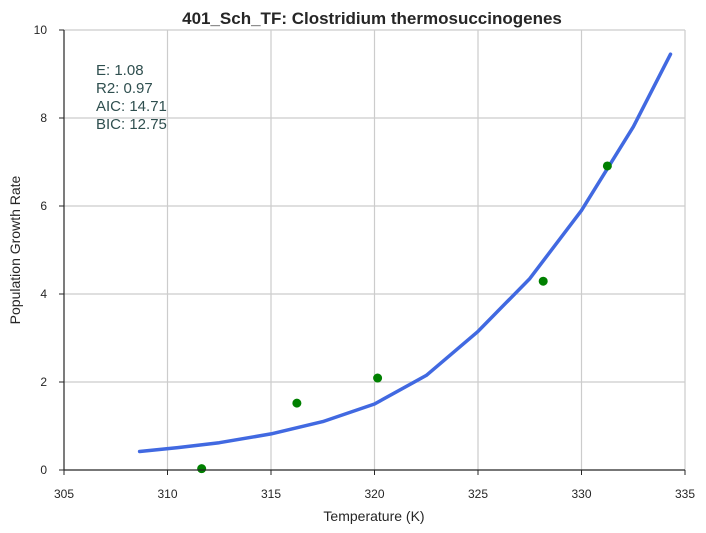 The image size is (706, 533). What do you see at coordinates (43, 206) in the screenshot?
I see `y-tick-label: 6` at bounding box center [43, 206].